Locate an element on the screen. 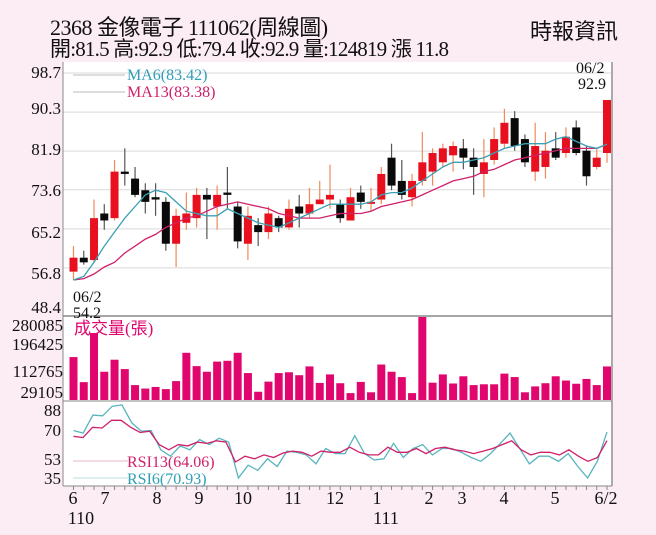  y-tick: 48.4 is located at coordinates (46, 307).